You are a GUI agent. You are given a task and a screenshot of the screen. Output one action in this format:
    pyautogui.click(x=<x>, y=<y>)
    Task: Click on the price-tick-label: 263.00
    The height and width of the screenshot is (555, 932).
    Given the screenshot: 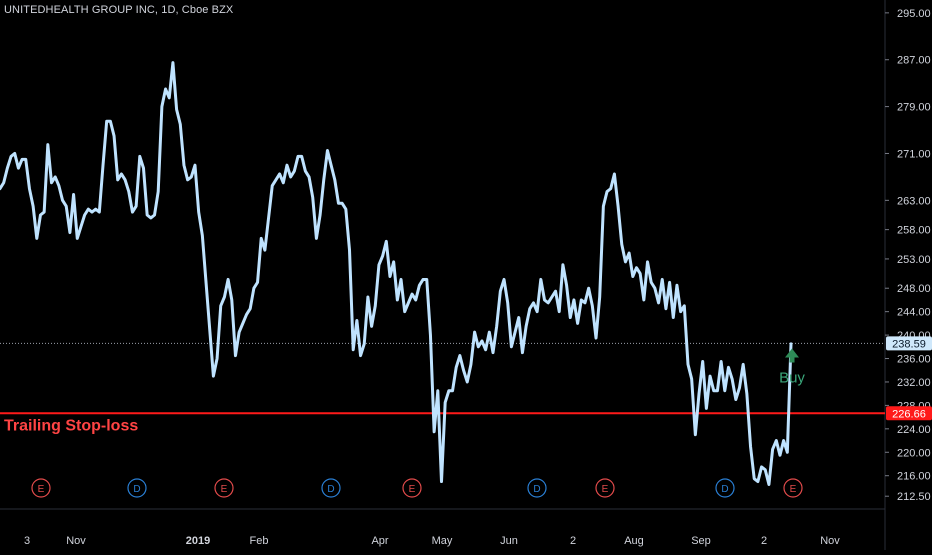 What is the action you would take?
    pyautogui.click(x=914, y=201)
    